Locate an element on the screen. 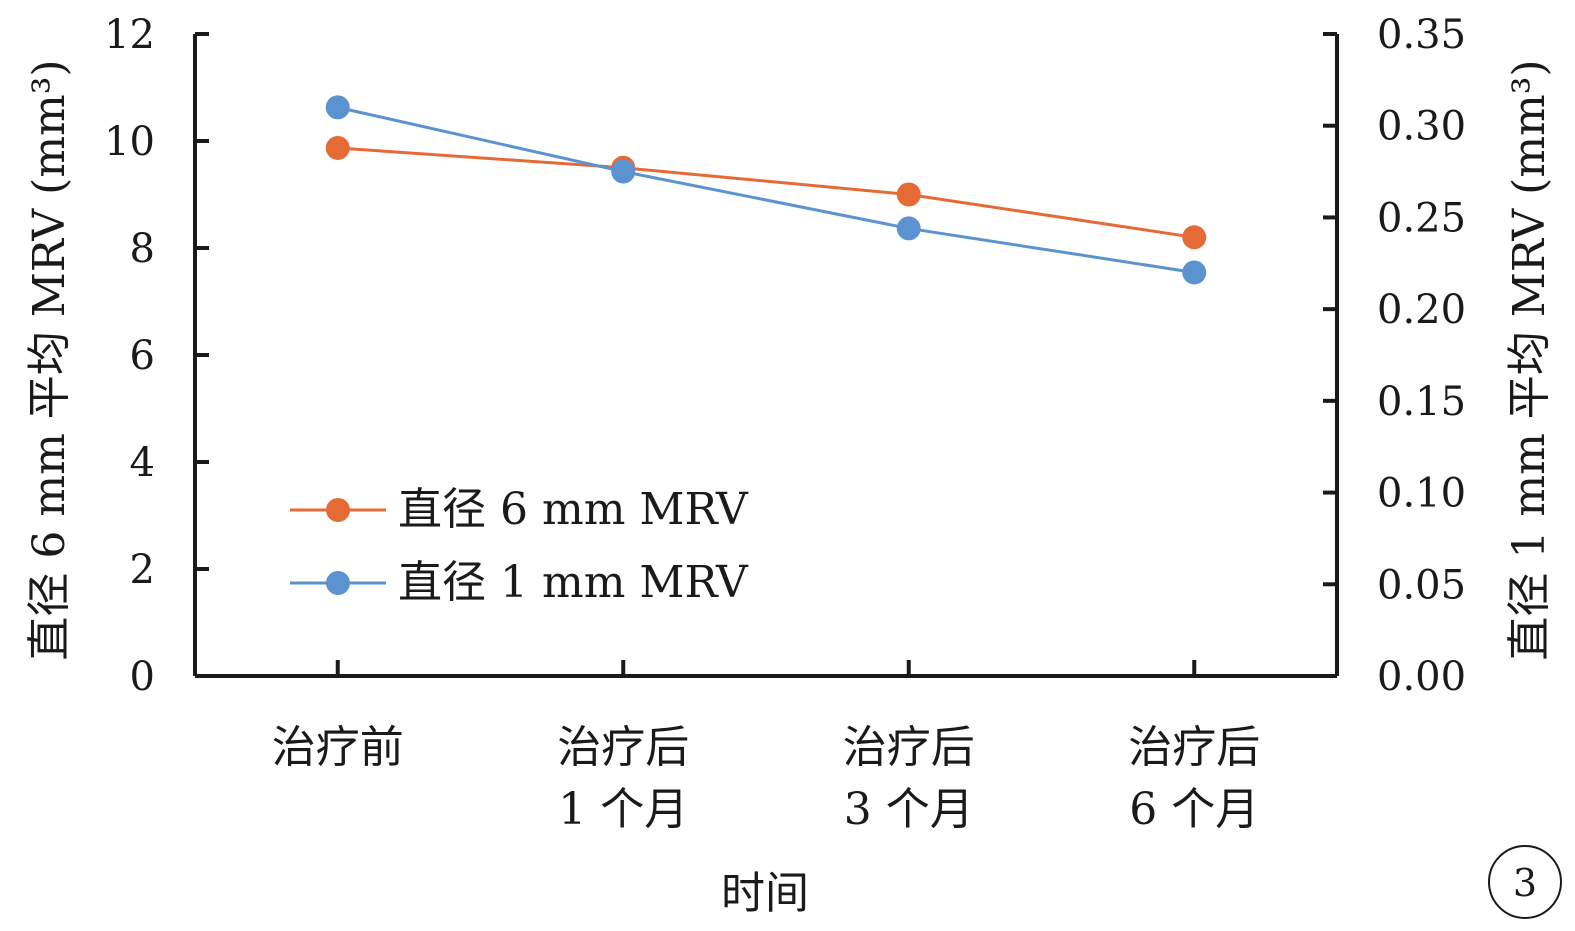  left-tick-label: 6 is located at coordinates (142, 356).